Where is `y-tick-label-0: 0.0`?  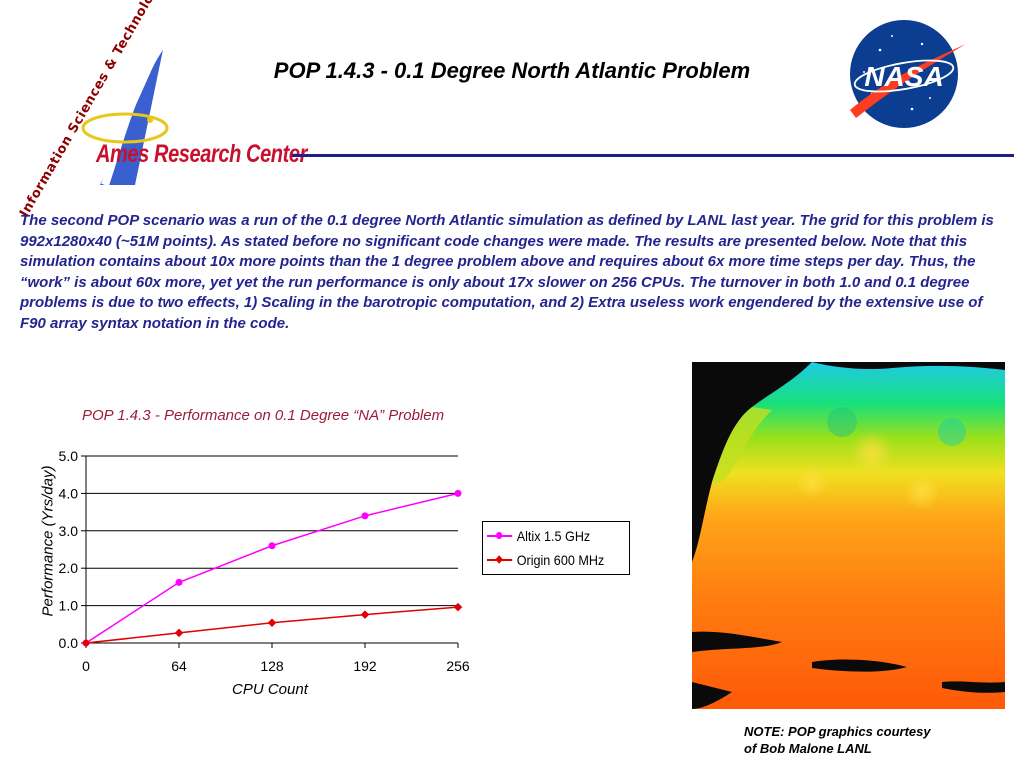 y-tick-label-0: 0.0 is located at coordinates (69, 643).